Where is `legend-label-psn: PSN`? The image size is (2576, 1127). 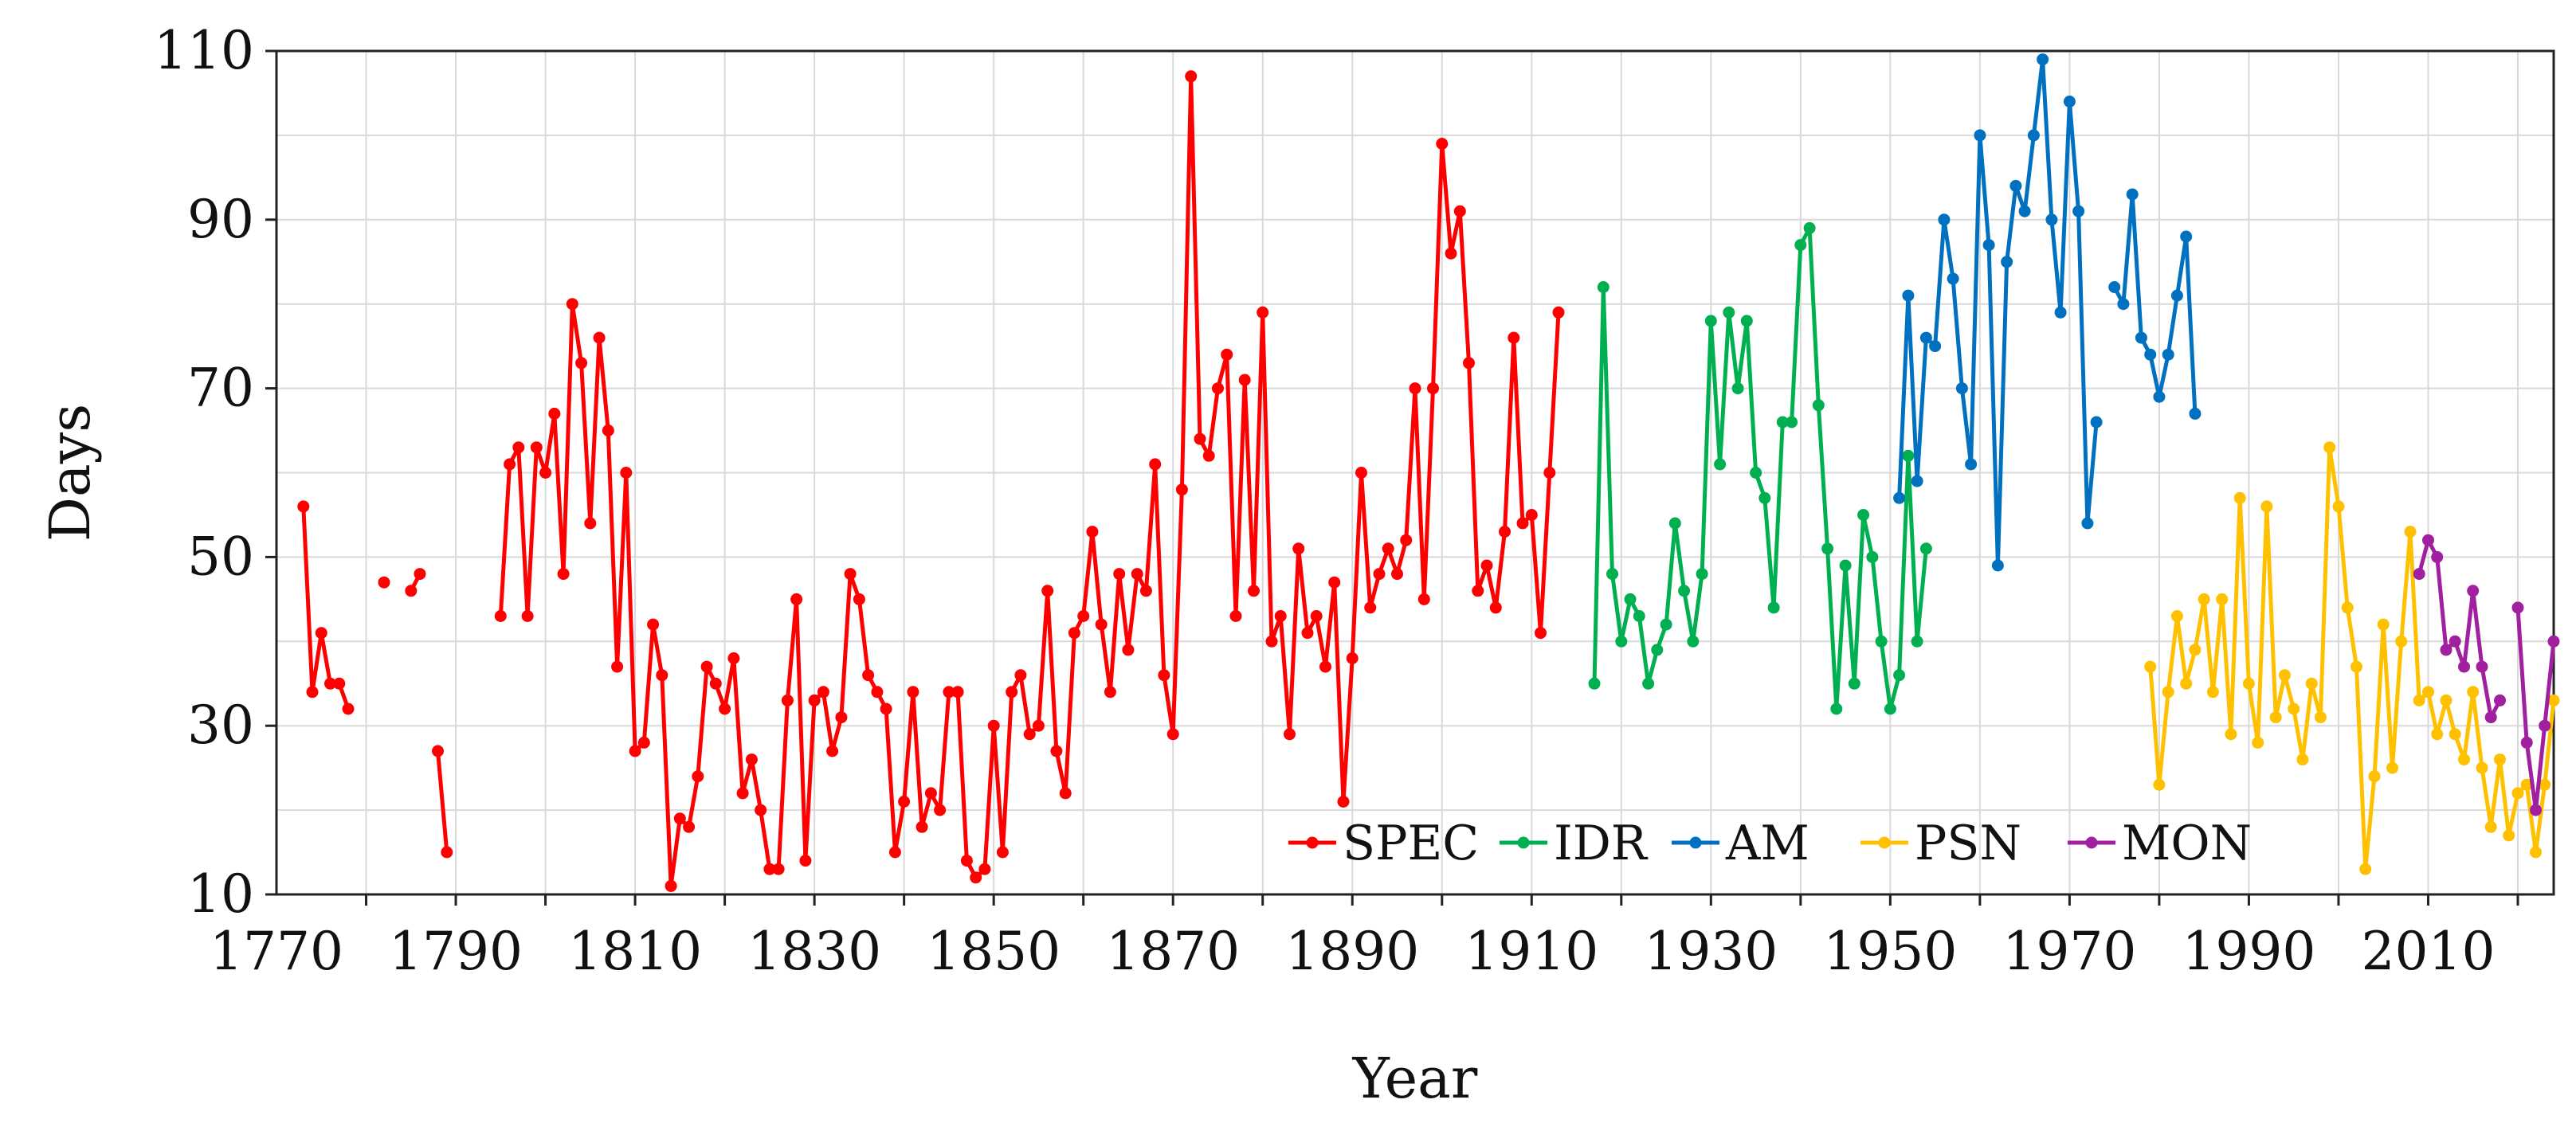
legend-label-psn: PSN is located at coordinates (1968, 843).